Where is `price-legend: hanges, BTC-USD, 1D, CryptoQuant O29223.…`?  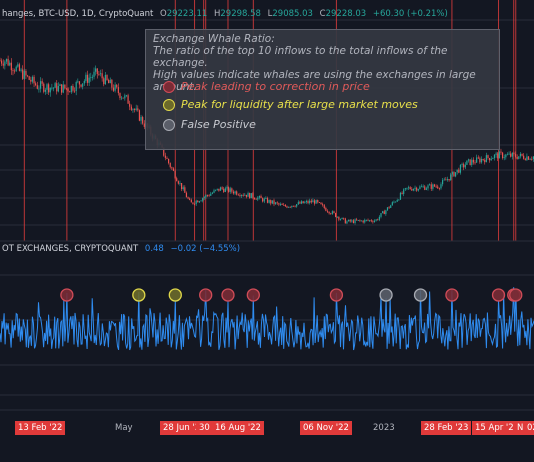
price-legend: hanges, BTC-USD, 1D, CryptoQuant O29223.… is located at coordinates (225, 14).